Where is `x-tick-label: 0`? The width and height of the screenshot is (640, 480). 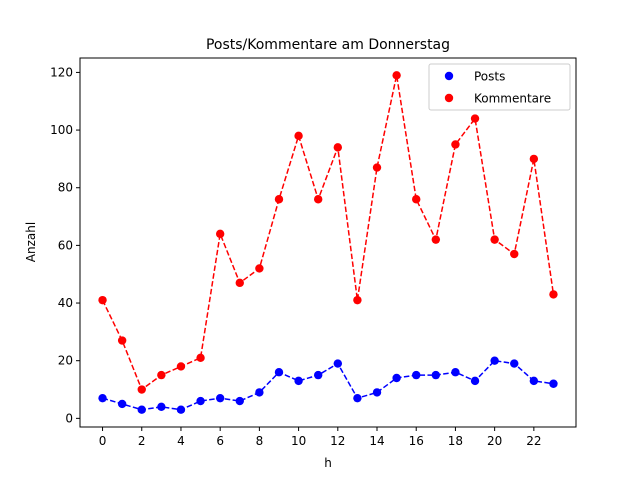
x-tick-label: 0 is located at coordinates (103, 441).